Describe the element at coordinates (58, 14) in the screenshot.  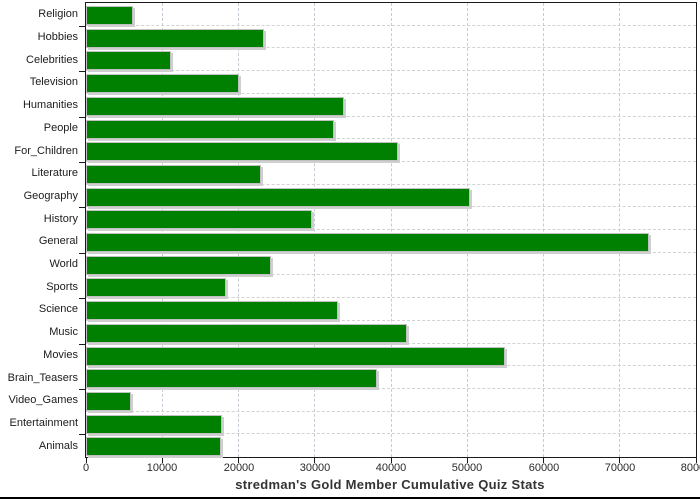
I see `y-axis-label: Religion` at that location.